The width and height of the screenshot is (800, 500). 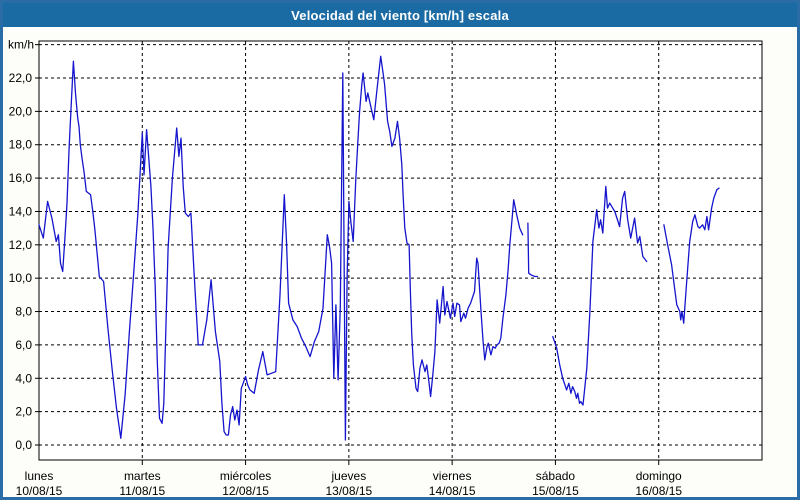 I want to click on y-axis-unit-label: km/h, so click(x=21, y=45).